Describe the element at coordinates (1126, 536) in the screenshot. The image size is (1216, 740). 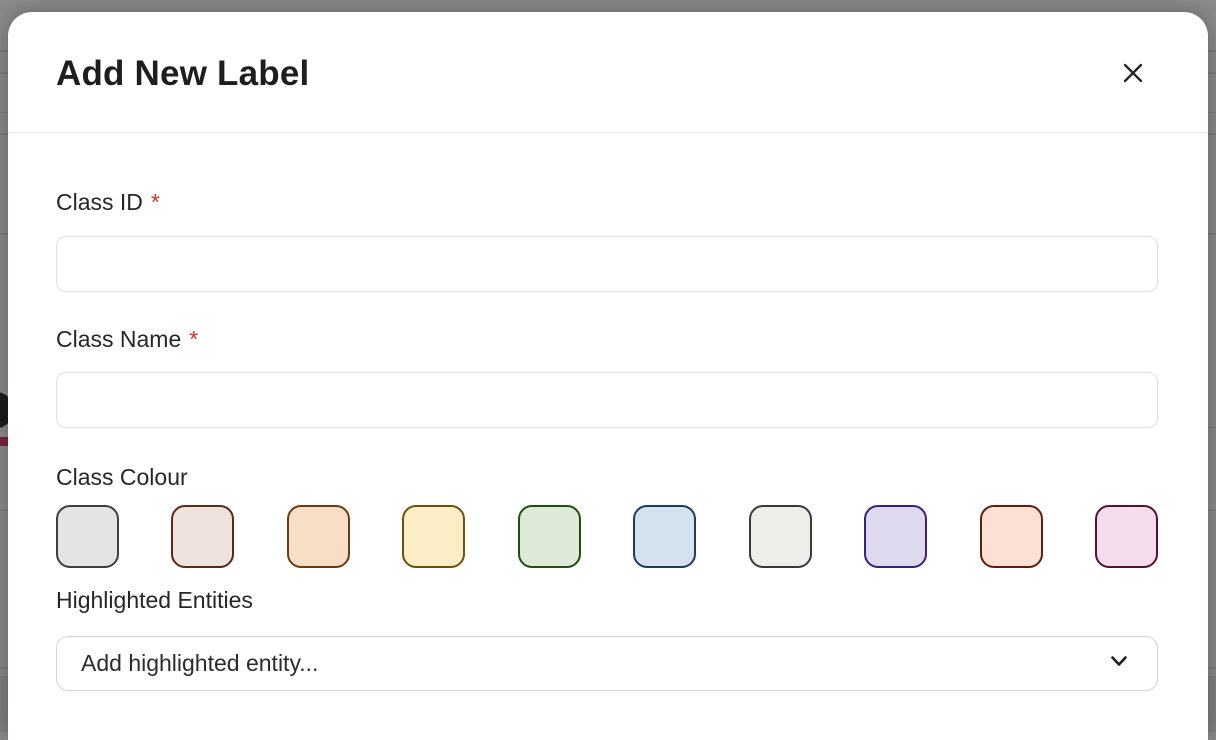
I see `colour-swatch-light-pink` at that location.